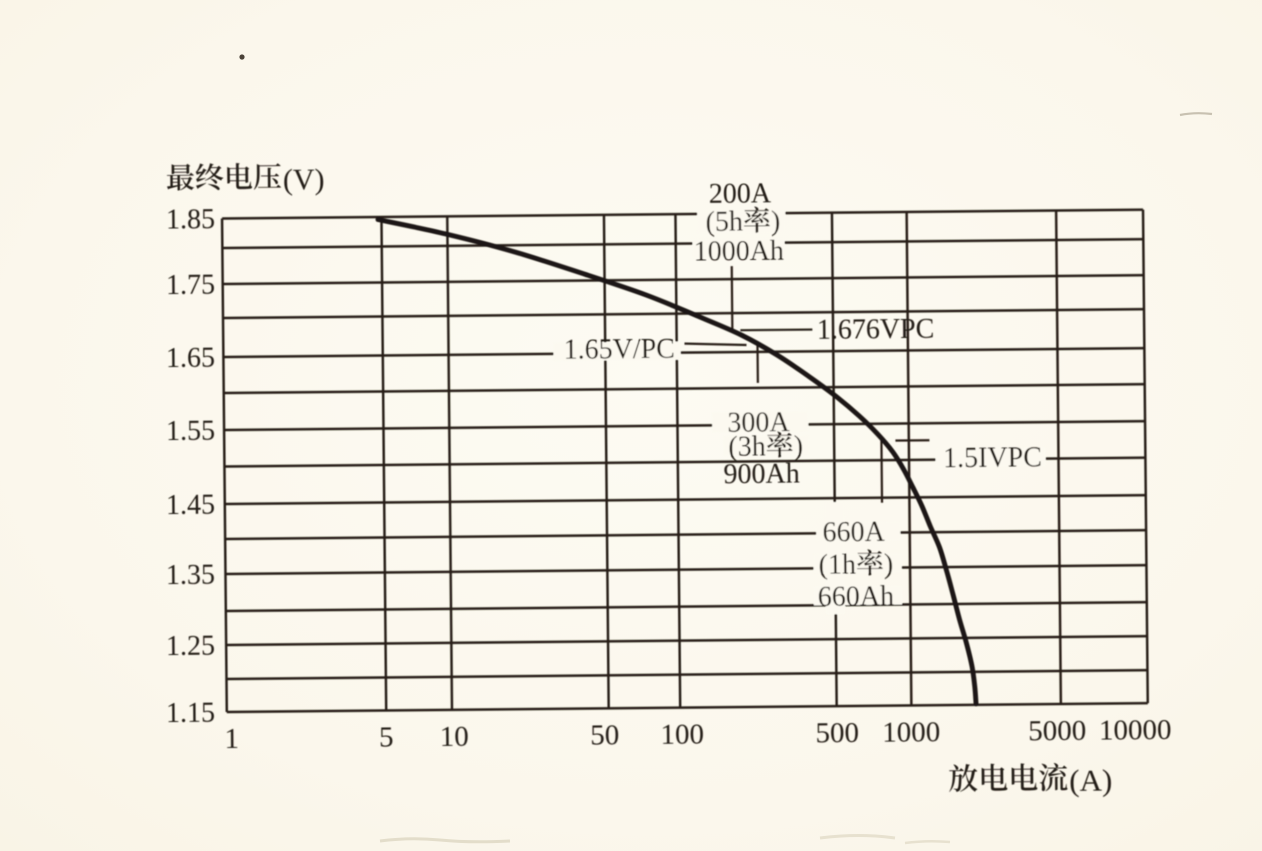  Describe the element at coordinates (304, 179) in the screenshot. I see `svg-text: (V)` at that location.